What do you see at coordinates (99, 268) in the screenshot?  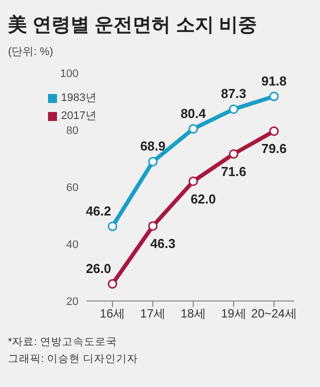 I see `data-label: 26.0` at bounding box center [99, 268].